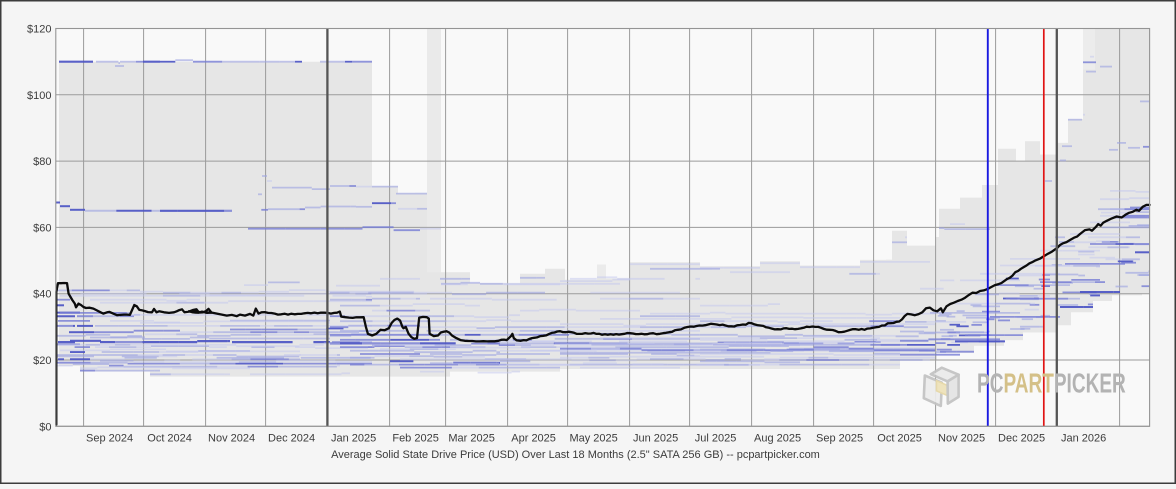 This screenshot has height=489, width=1176. What do you see at coordinates (109, 439) in the screenshot?
I see `svg-text: Sep 2024` at bounding box center [109, 439].